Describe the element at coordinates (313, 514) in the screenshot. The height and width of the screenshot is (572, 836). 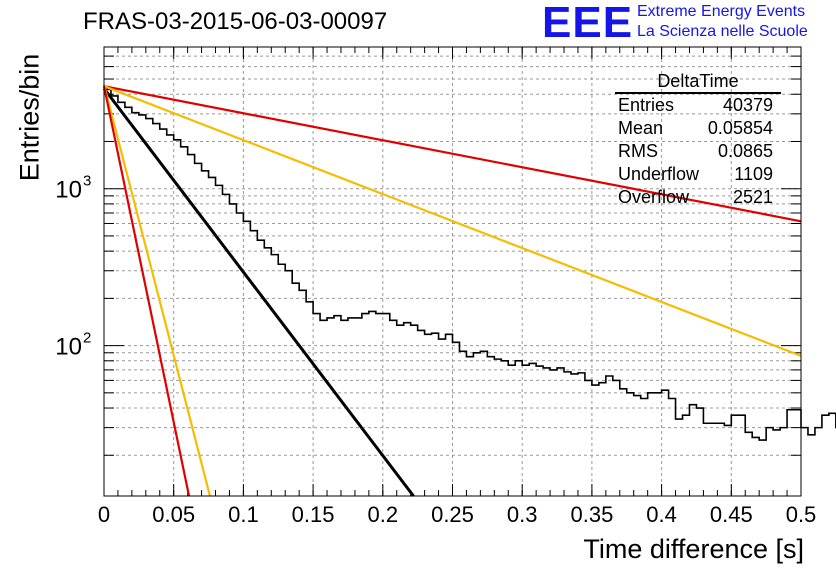
I see `x-tick-label: 0.15` at that location.